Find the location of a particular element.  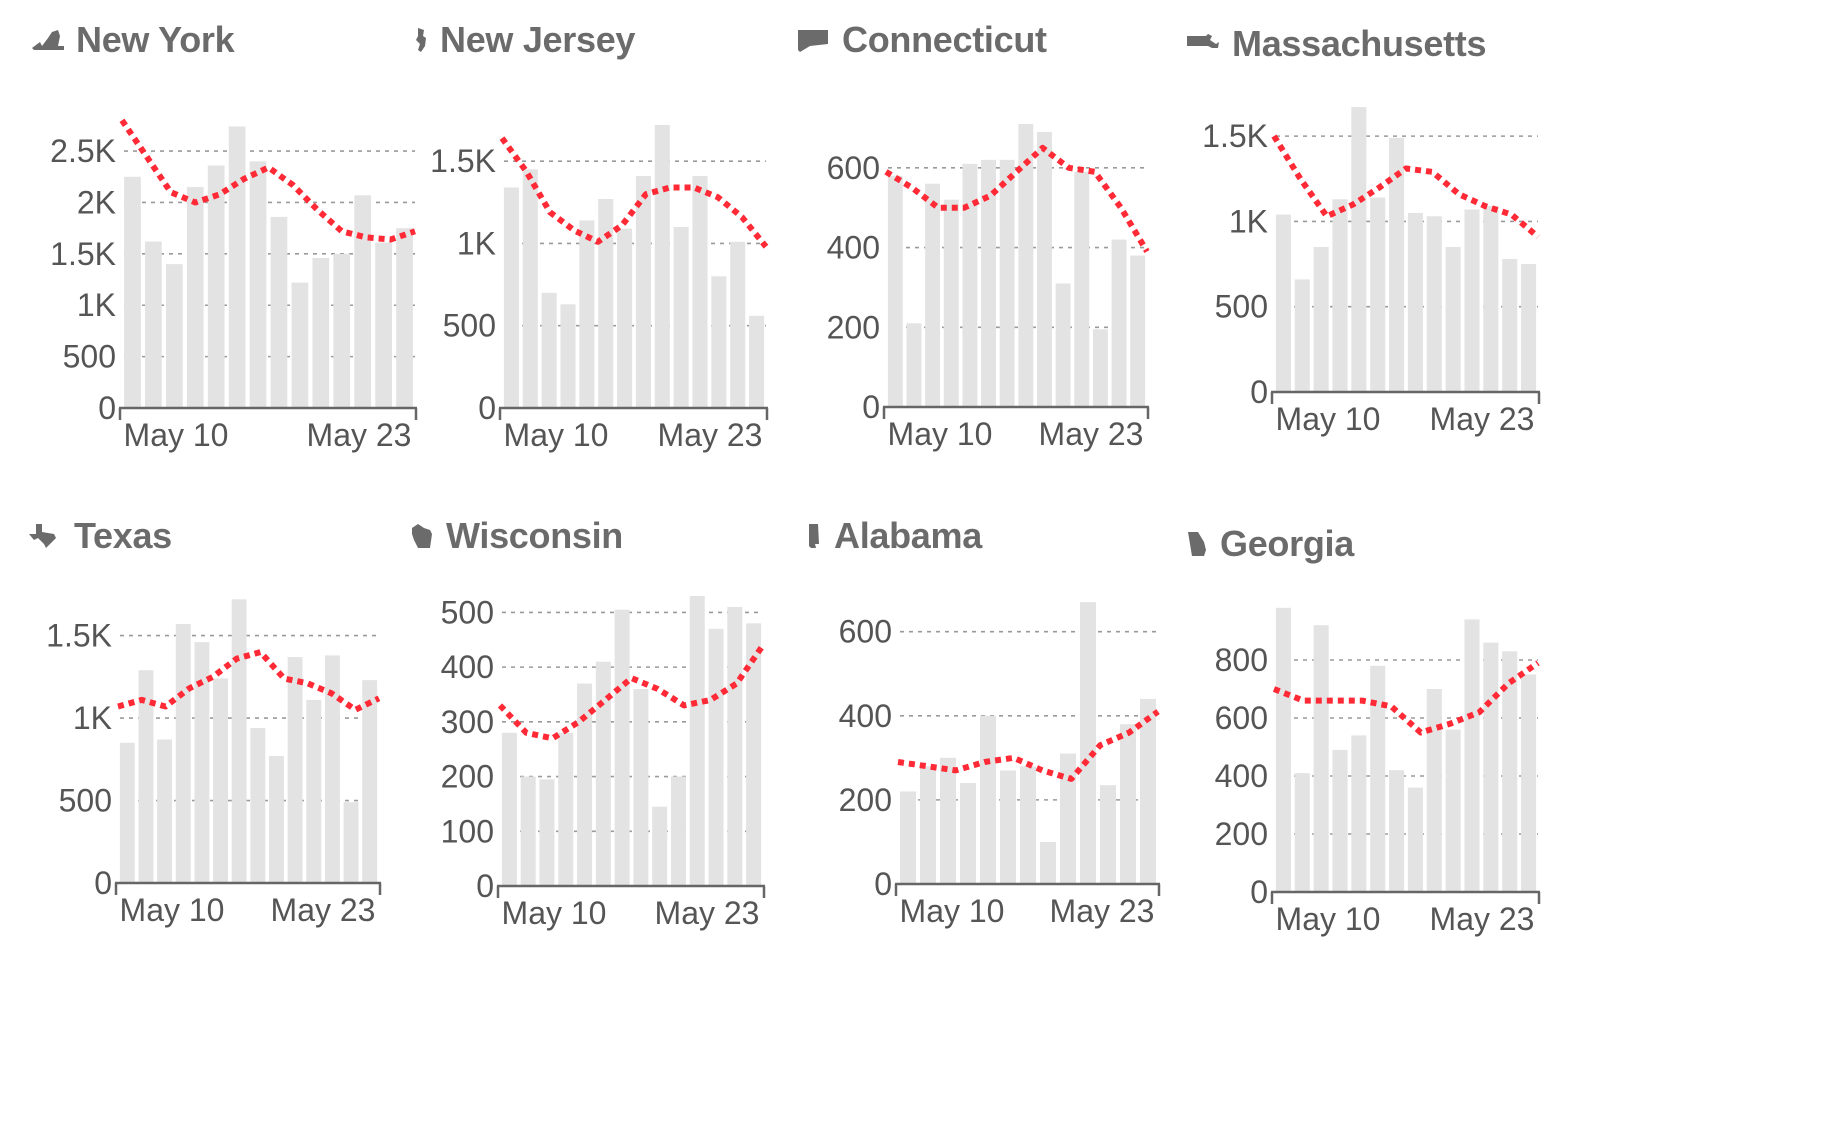

wisconsin-state-icon is located at coordinates (422, 536).